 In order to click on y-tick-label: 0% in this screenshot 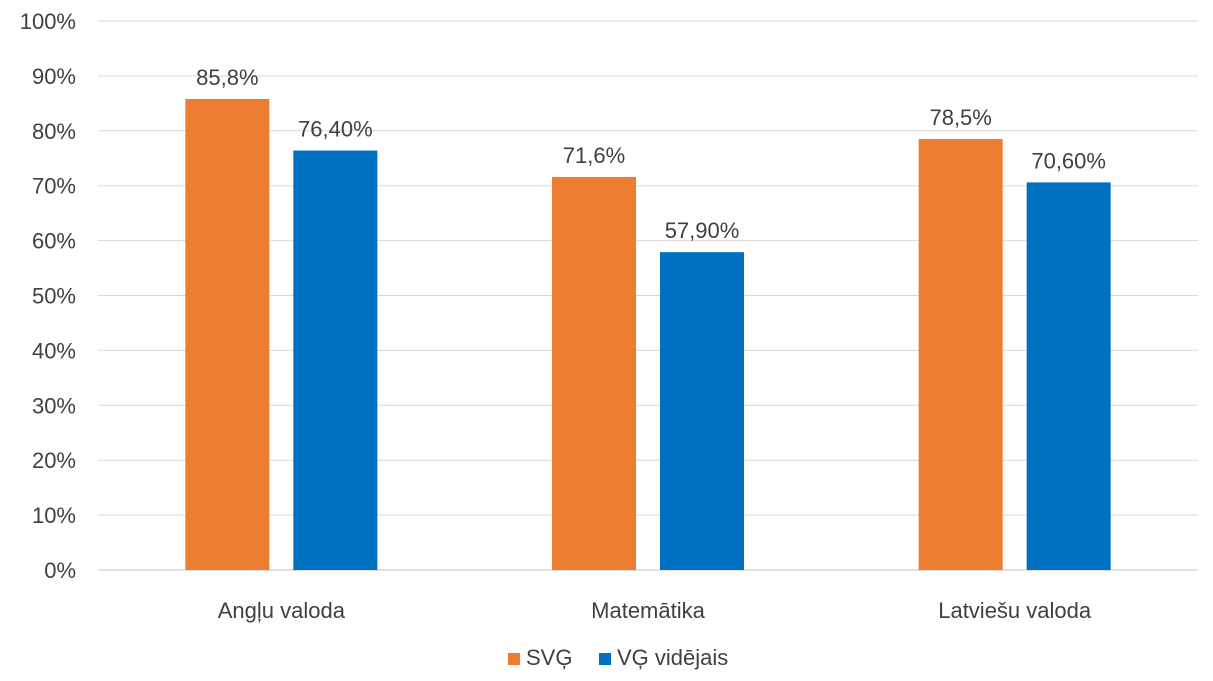, I will do `click(60, 570)`.